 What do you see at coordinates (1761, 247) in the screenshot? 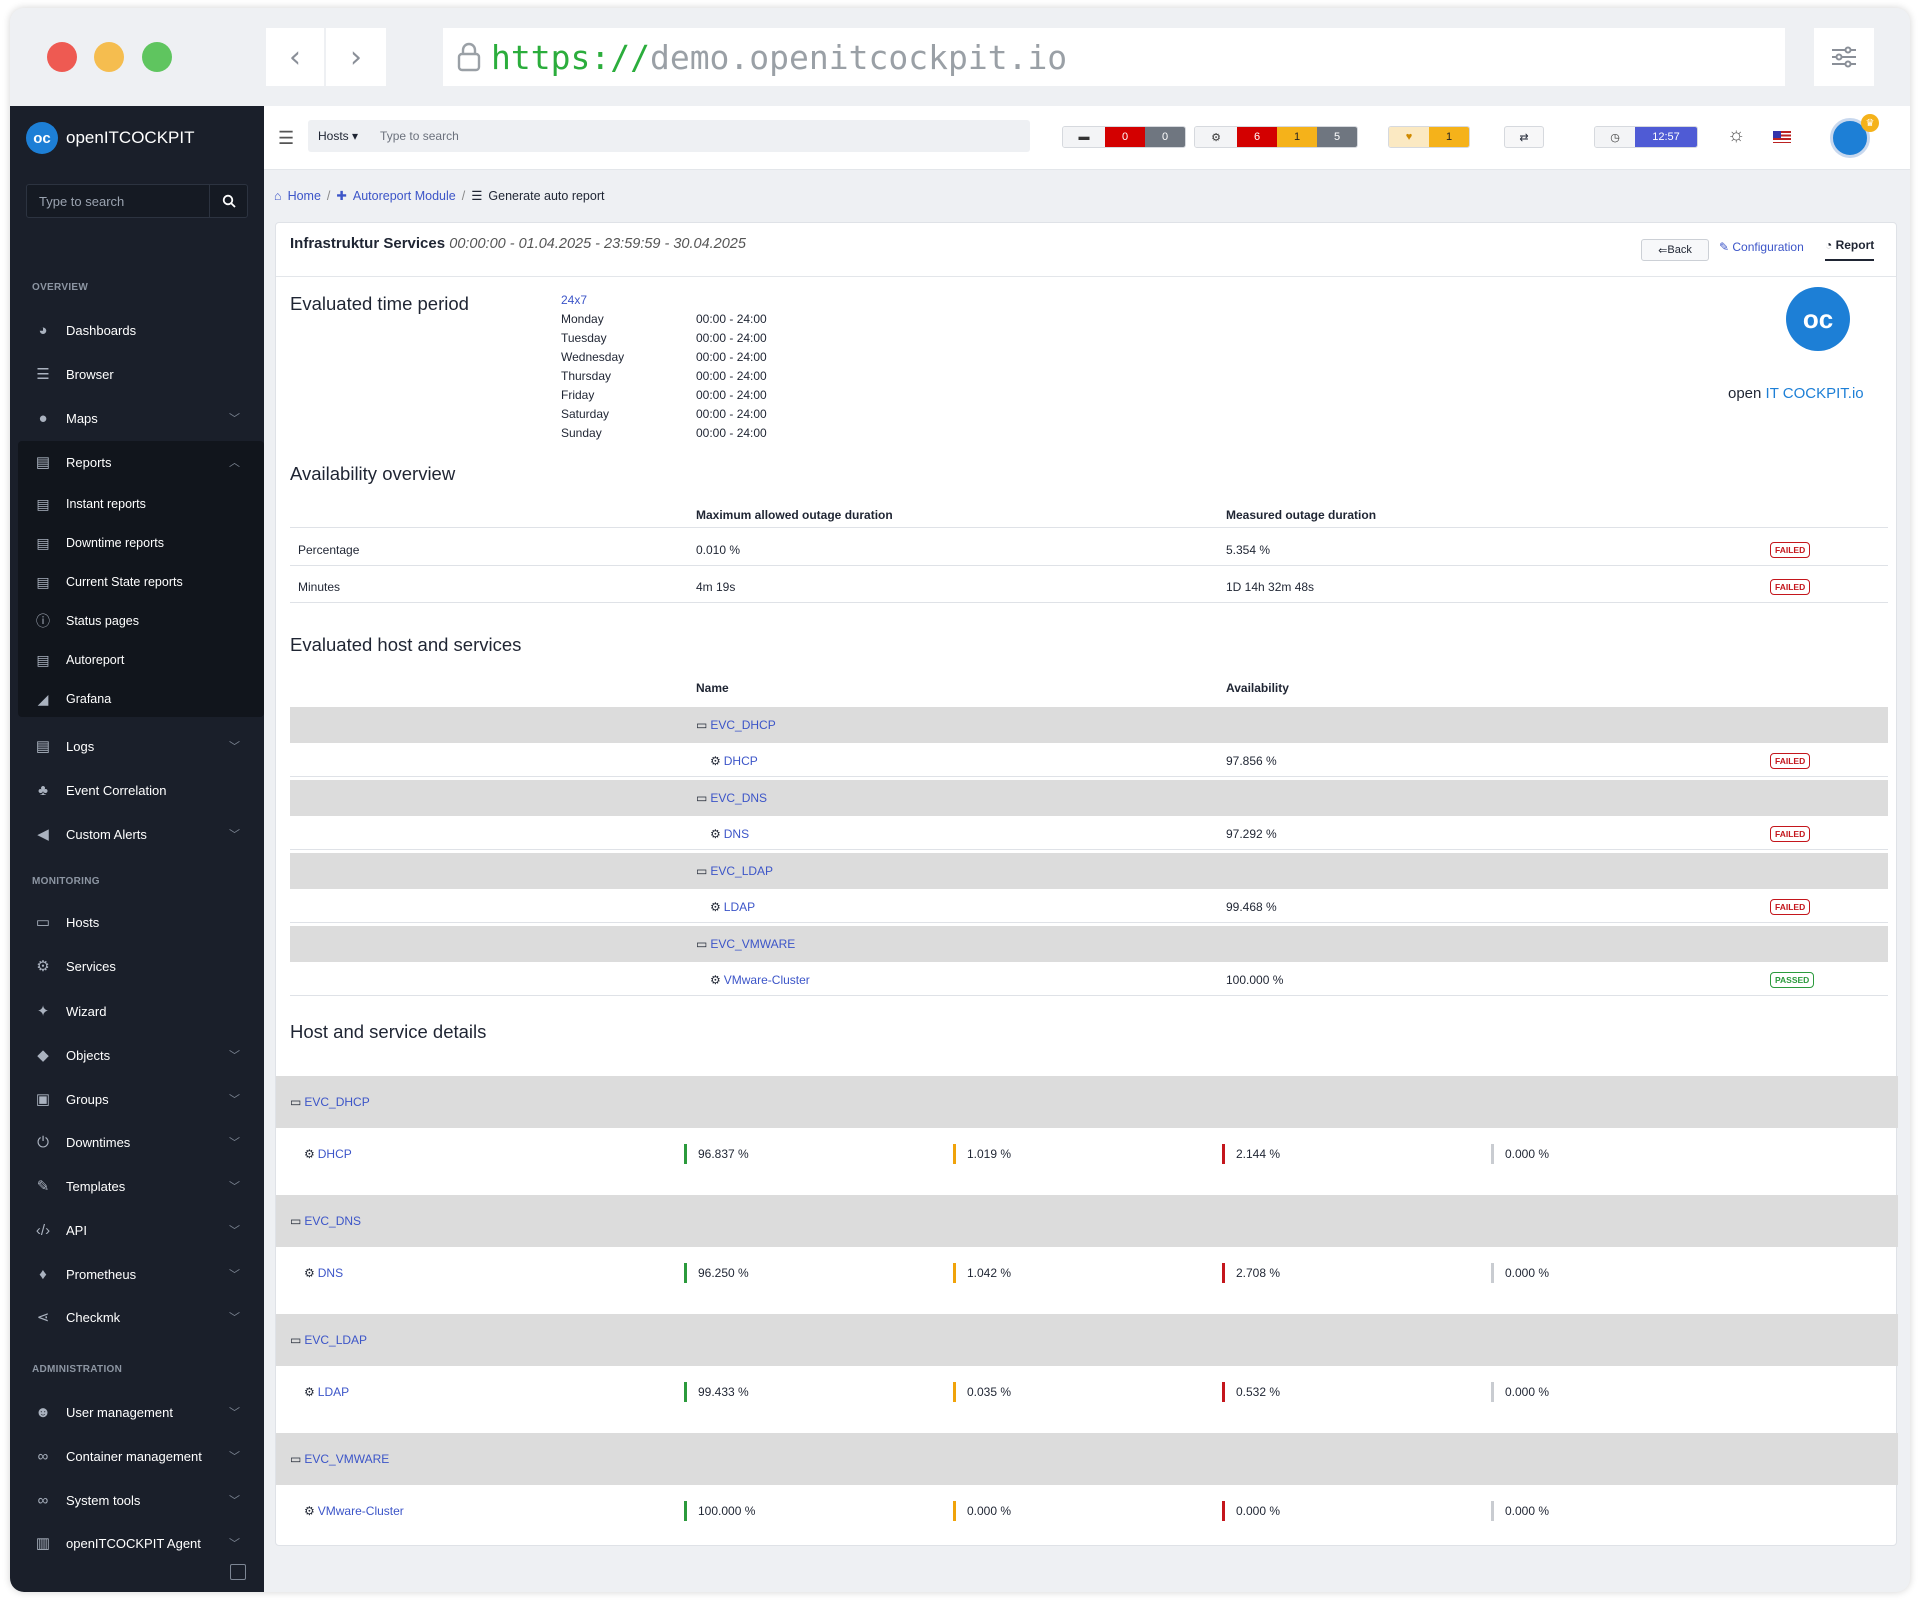
I see `configuration-tab: ✎ Configuration` at bounding box center [1761, 247].